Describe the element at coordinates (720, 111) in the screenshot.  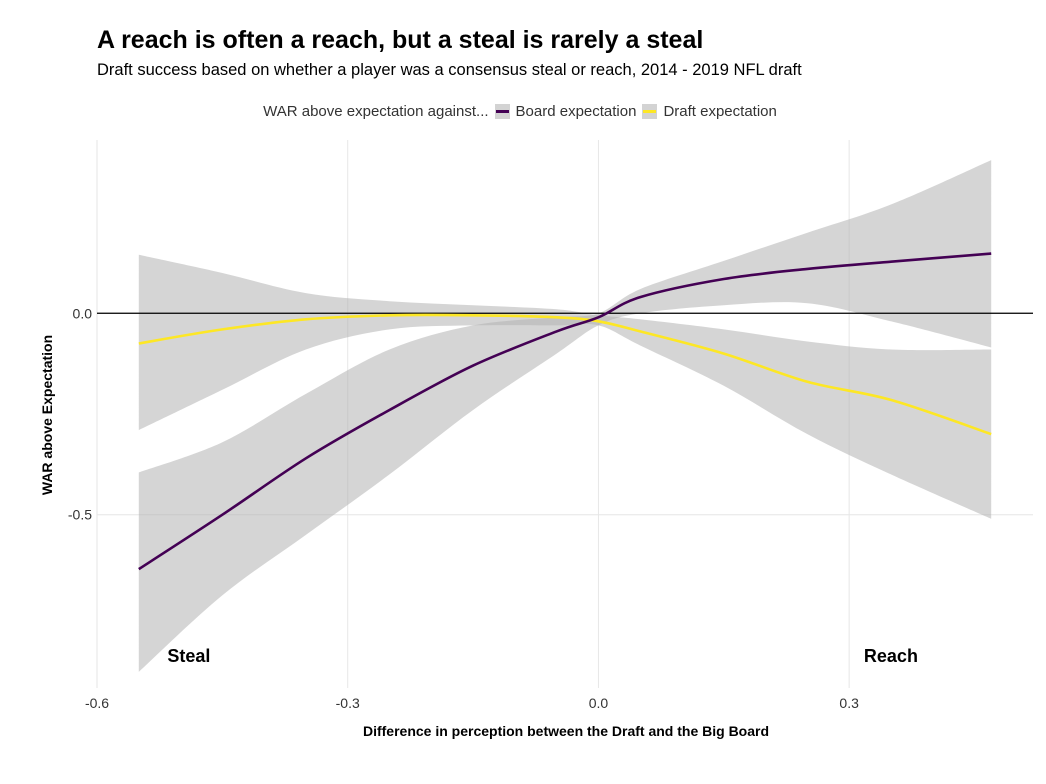
I see `legend-label-draft: Draft expectation` at that location.